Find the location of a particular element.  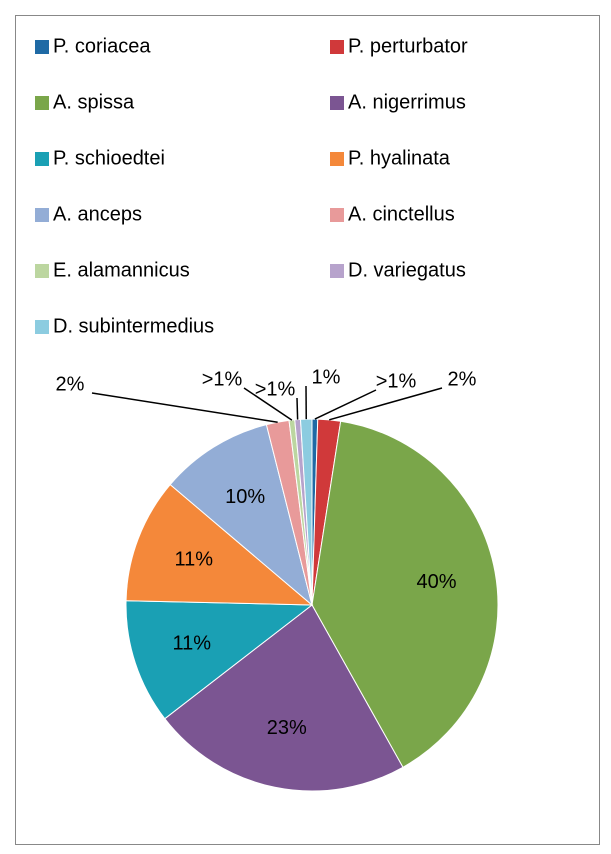

legend-label: E. alamannicus is located at coordinates (121, 270).